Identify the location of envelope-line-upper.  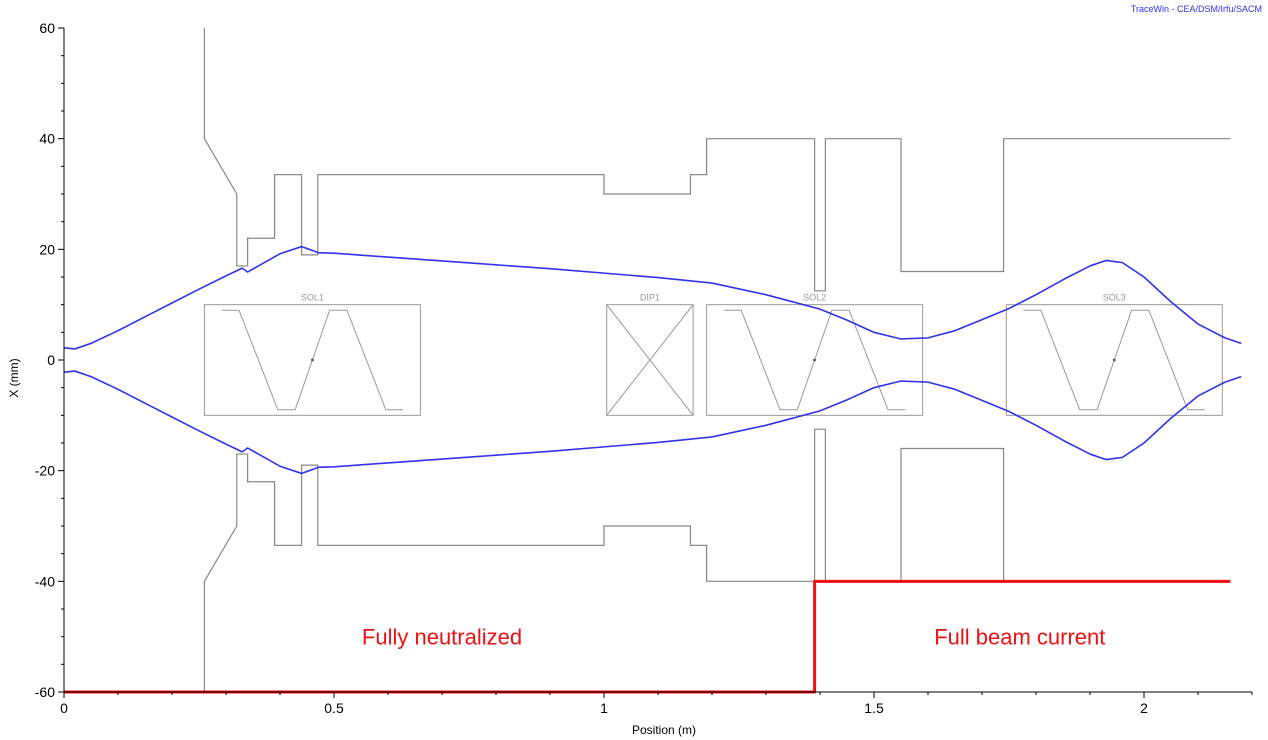
(652, 297).